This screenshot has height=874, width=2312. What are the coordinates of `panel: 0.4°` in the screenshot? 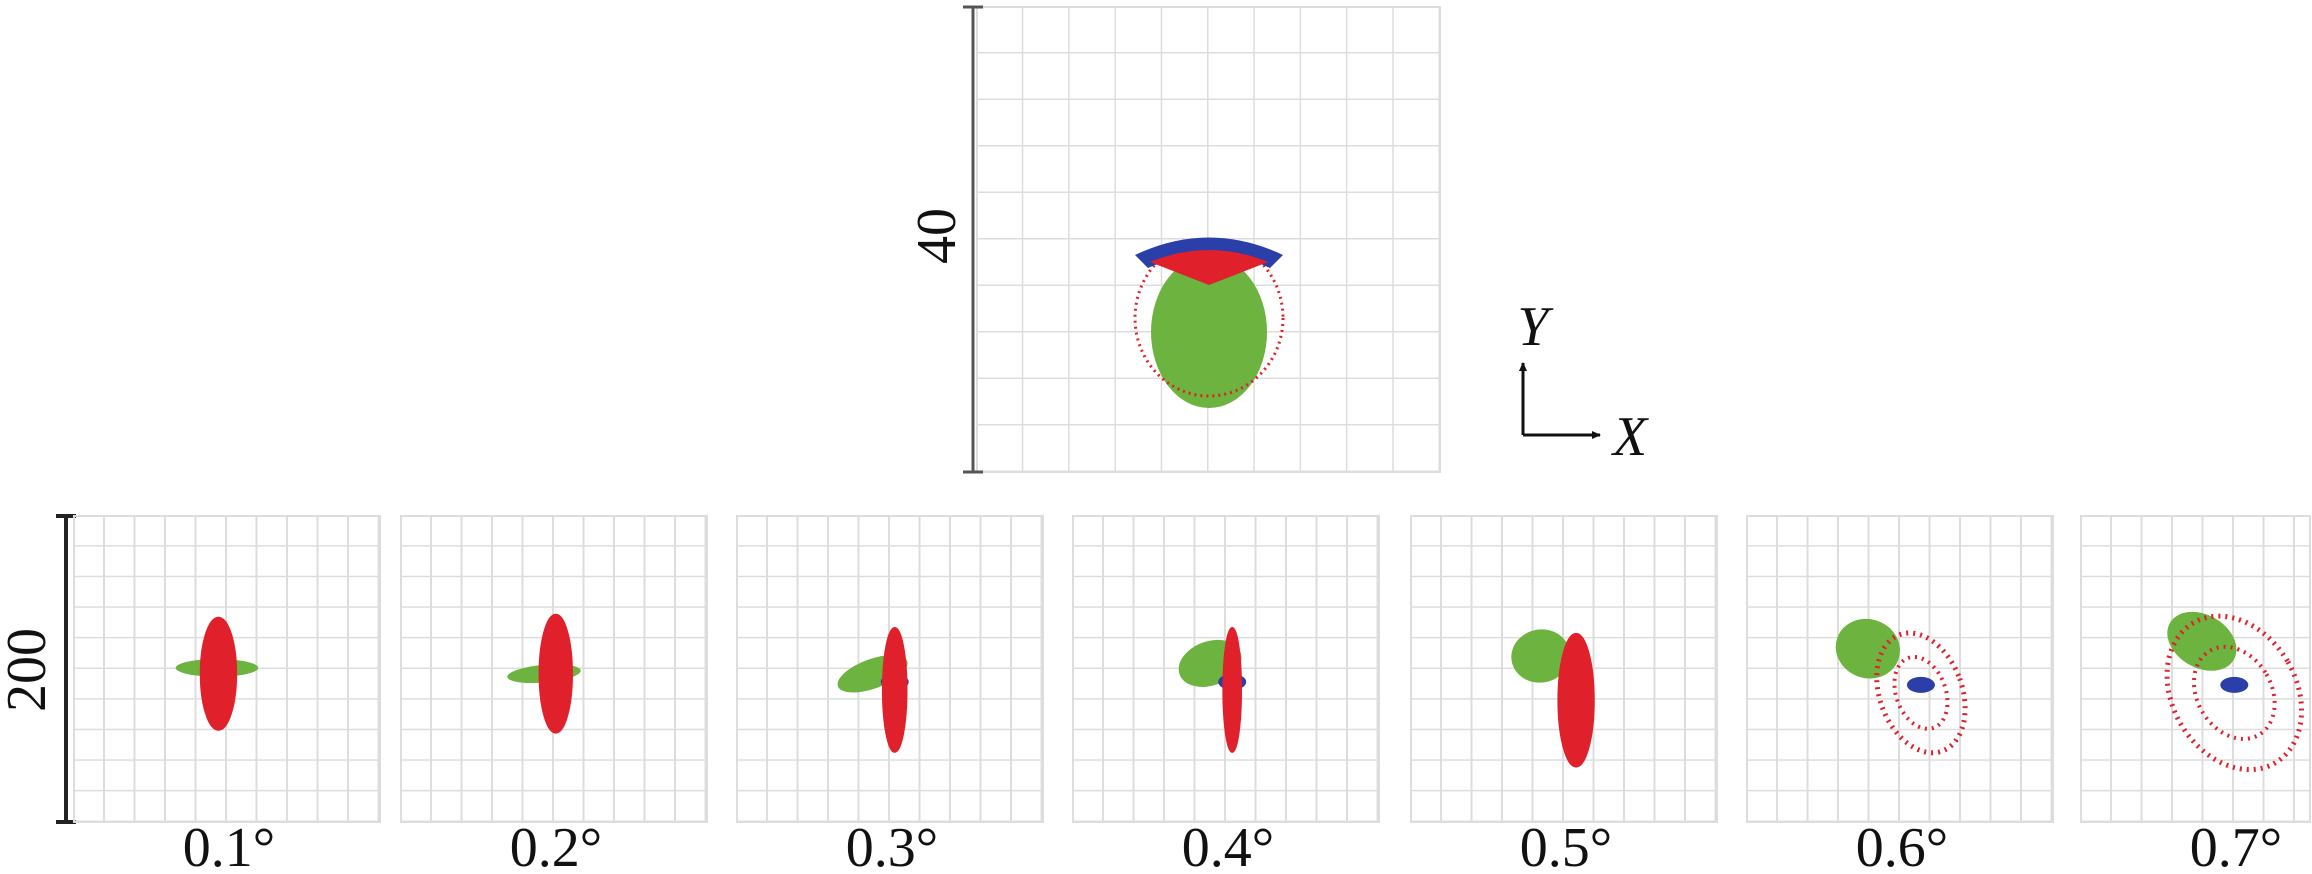 It's located at (1226, 694).